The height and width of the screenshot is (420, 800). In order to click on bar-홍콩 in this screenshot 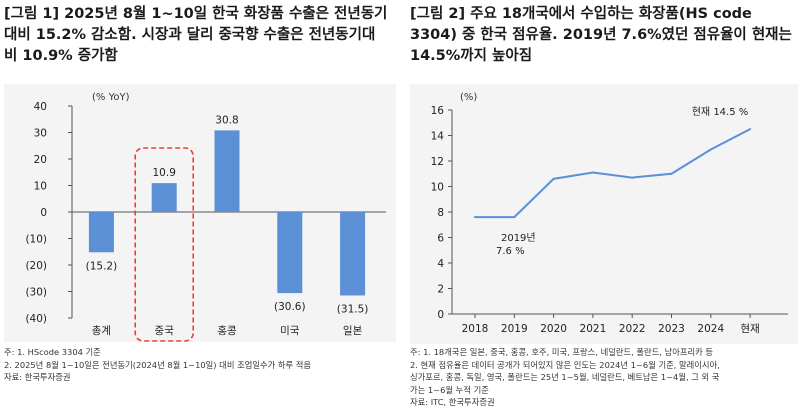, I will do `click(227, 171)`.